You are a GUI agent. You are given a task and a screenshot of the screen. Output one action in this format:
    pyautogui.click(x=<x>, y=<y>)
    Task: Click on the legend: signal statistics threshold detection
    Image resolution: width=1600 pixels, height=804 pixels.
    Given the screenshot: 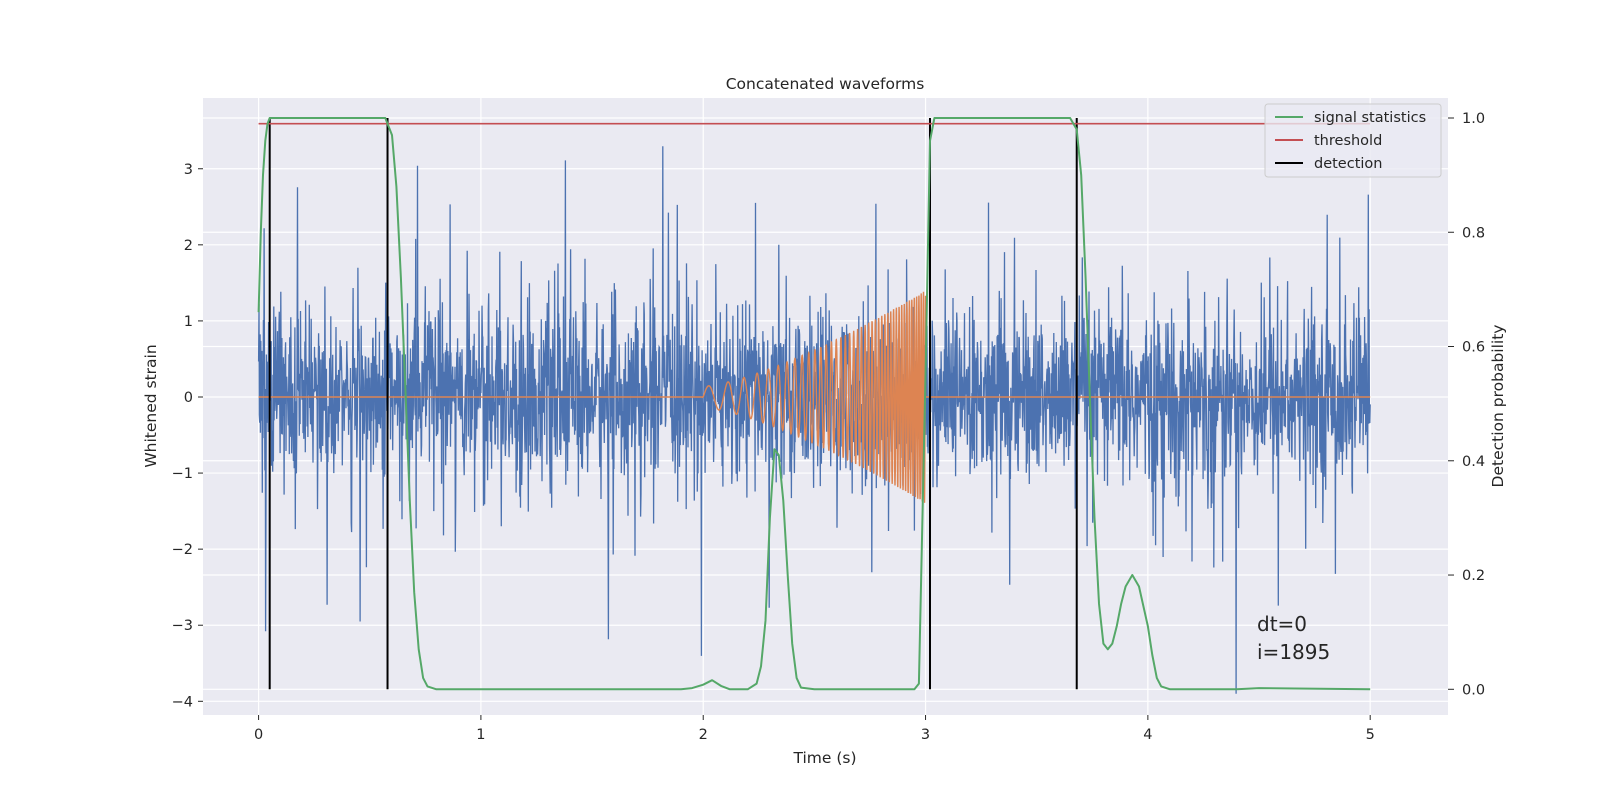 What is the action you would take?
    pyautogui.click(x=1353, y=140)
    